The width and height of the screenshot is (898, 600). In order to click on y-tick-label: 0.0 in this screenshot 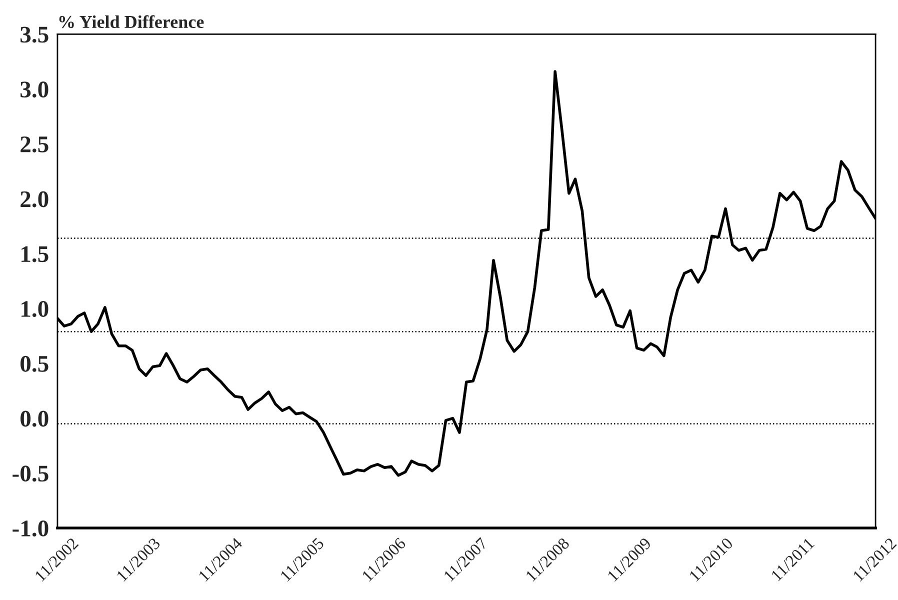, I will do `click(34, 418)`.